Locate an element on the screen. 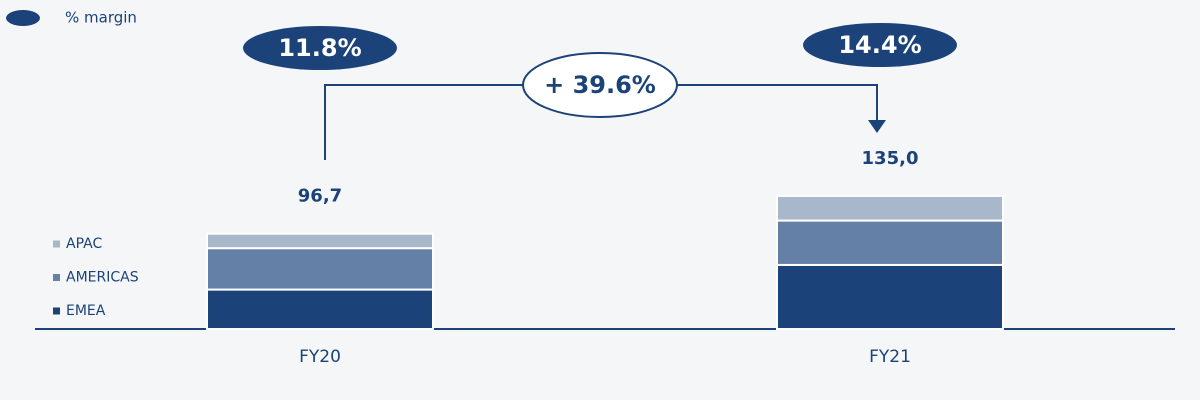 The width and height of the screenshot is (1200, 400). x-tick-label: FY20 is located at coordinates (320, 357).